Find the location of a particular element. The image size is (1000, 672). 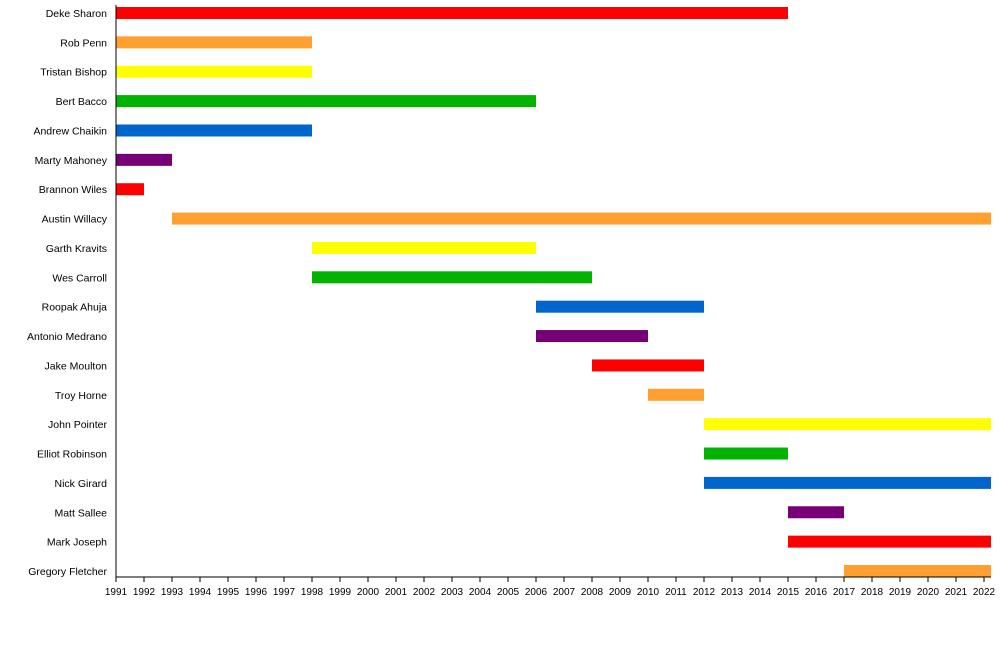

member-label-roopak-ahuja: Roopak Ahuja is located at coordinates (75, 308).